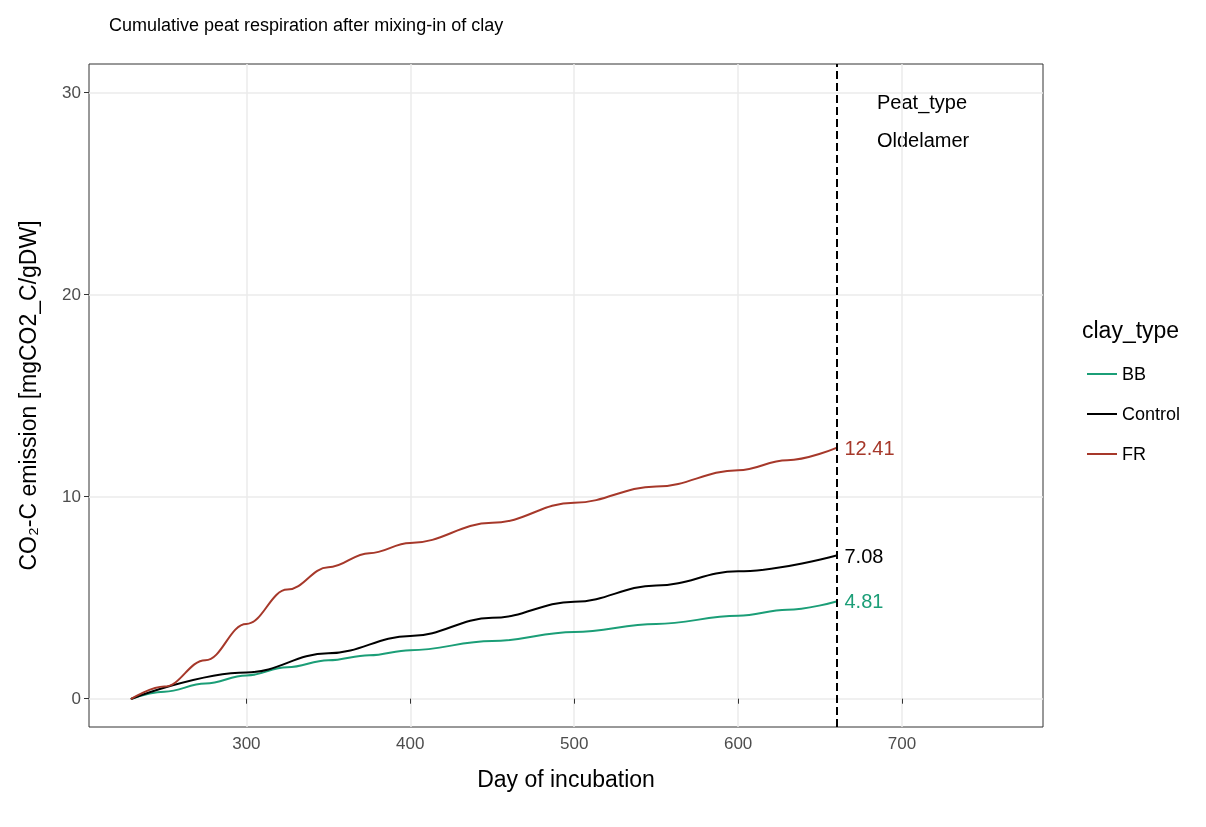 This screenshot has width=1206, height=827. What do you see at coordinates (1134, 374) in the screenshot?
I see `legend-label: BB` at bounding box center [1134, 374].